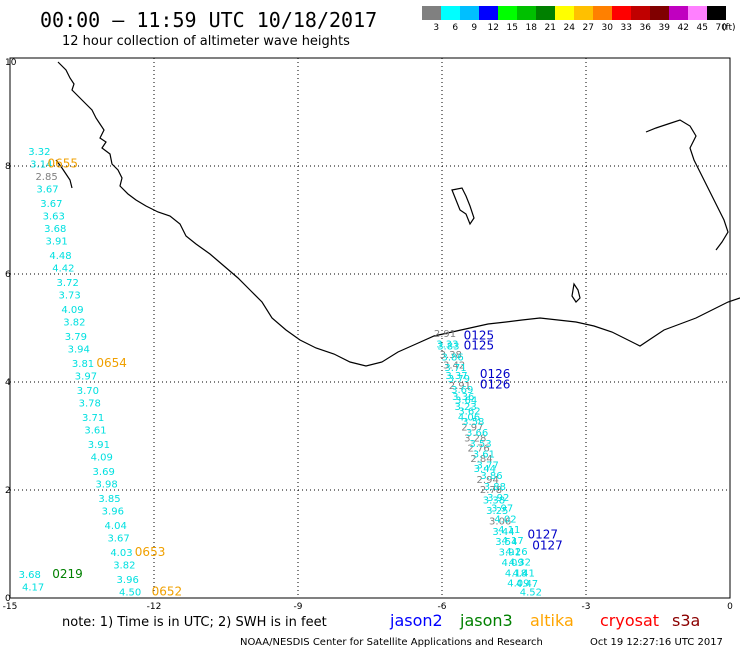 The height and width of the screenshot is (650, 740). I want to click on swh-value: 3.06, so click(500, 522).